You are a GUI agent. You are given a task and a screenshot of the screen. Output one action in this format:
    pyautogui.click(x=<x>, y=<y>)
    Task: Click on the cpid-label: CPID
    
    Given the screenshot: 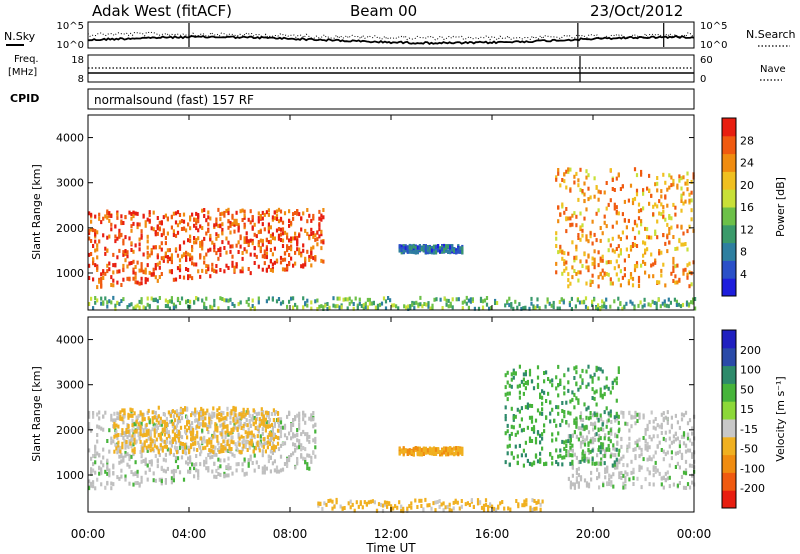 What is the action you would take?
    pyautogui.click(x=24, y=98)
    